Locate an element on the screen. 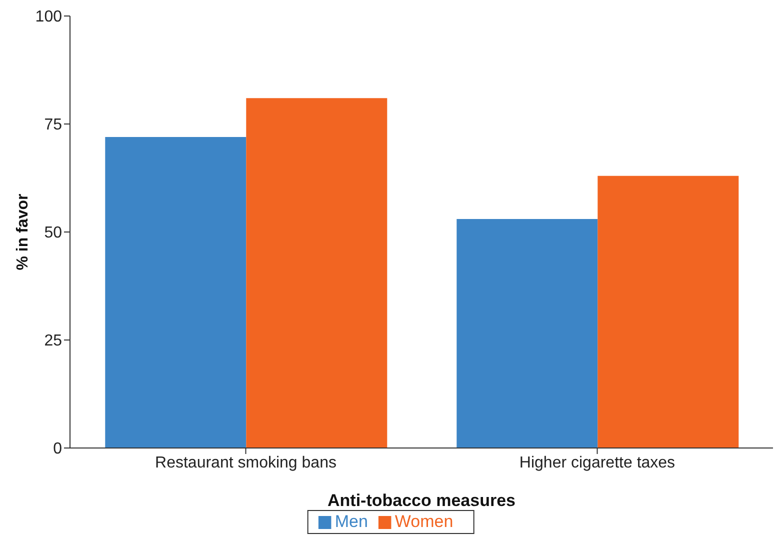  y-tick-label: 75 is located at coordinates (53, 125).